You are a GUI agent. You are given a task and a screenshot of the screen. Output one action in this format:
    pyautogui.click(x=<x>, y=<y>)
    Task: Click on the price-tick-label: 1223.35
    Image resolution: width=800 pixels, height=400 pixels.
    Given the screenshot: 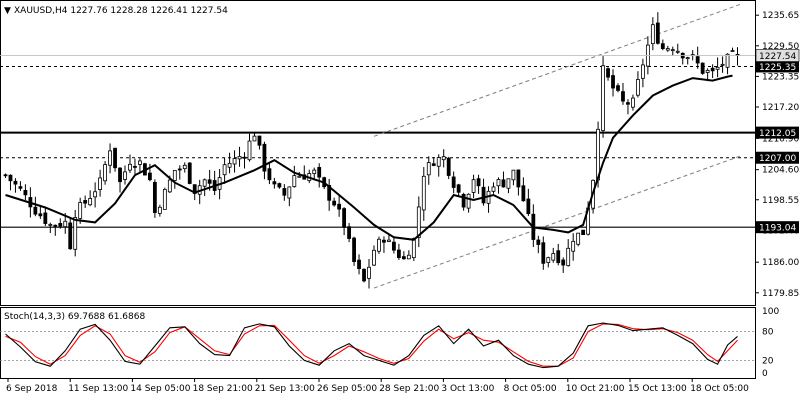 What is the action you would take?
    pyautogui.click(x=780, y=77)
    